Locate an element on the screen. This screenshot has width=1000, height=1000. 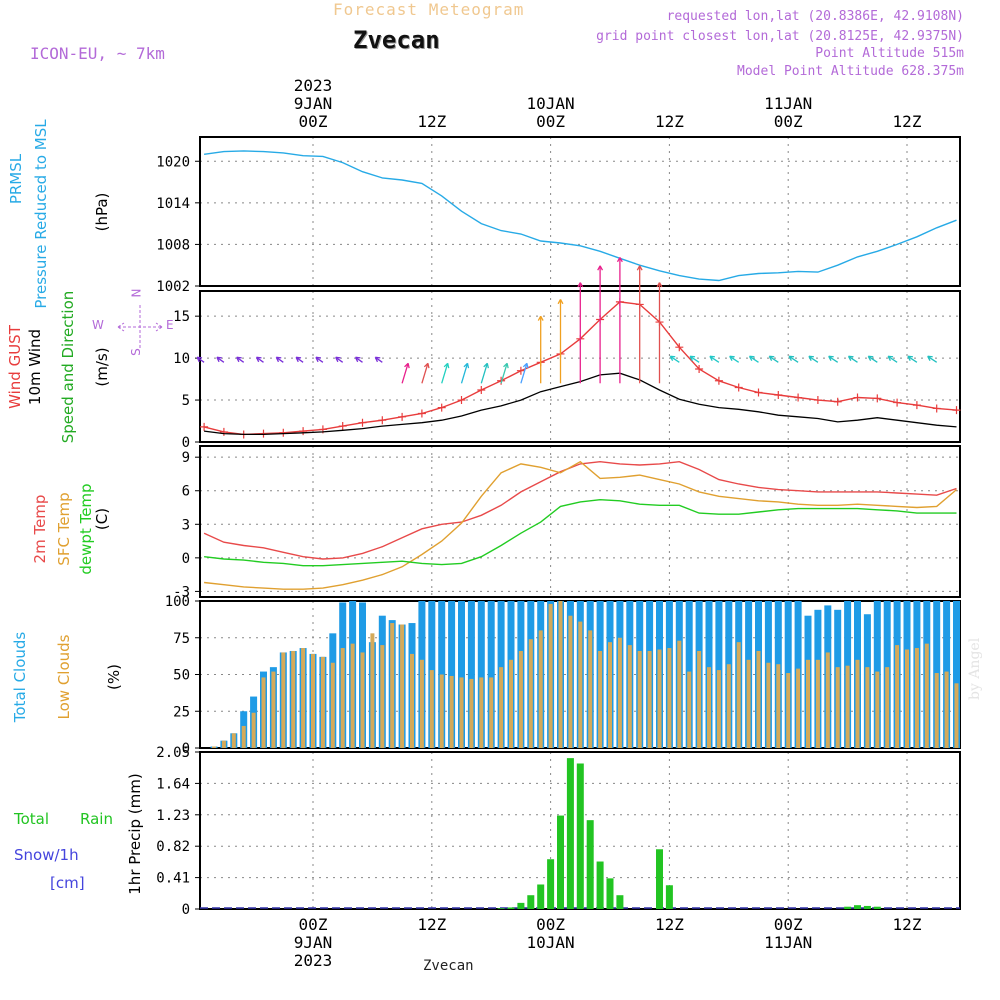
top-time-label: 00Z is located at coordinates (788, 121).